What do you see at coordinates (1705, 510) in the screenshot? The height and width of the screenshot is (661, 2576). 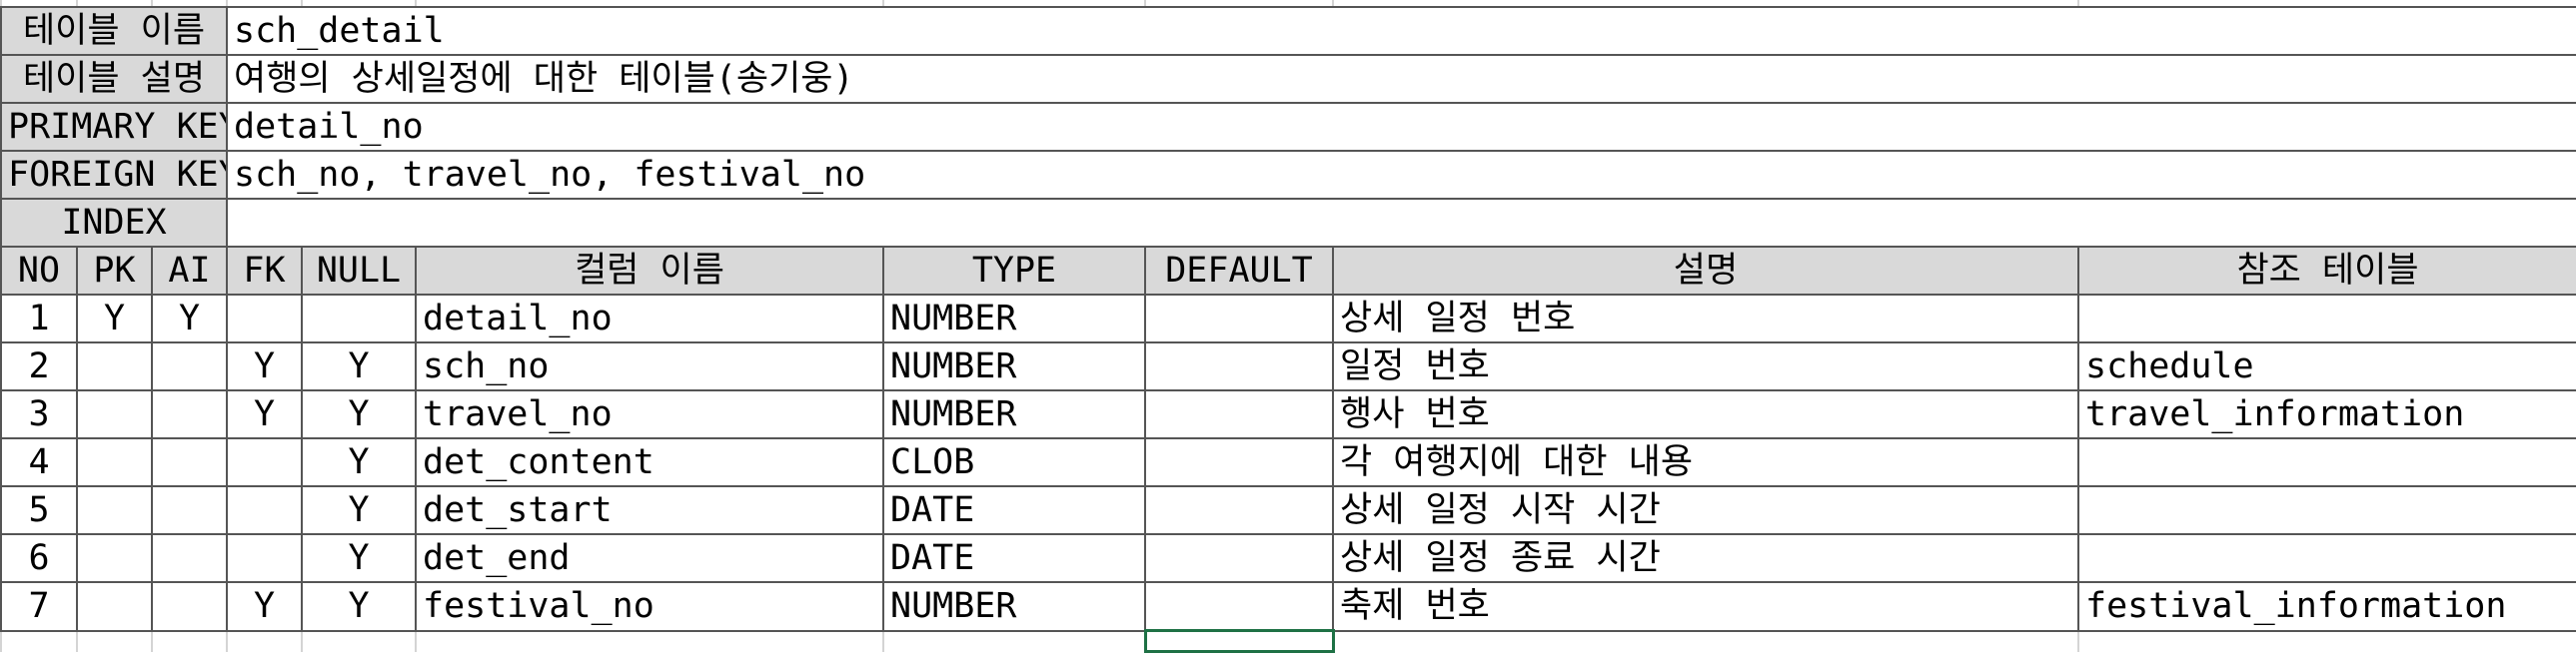 I see `cell-description: 상세 일정 시작 시간` at bounding box center [1705, 510].